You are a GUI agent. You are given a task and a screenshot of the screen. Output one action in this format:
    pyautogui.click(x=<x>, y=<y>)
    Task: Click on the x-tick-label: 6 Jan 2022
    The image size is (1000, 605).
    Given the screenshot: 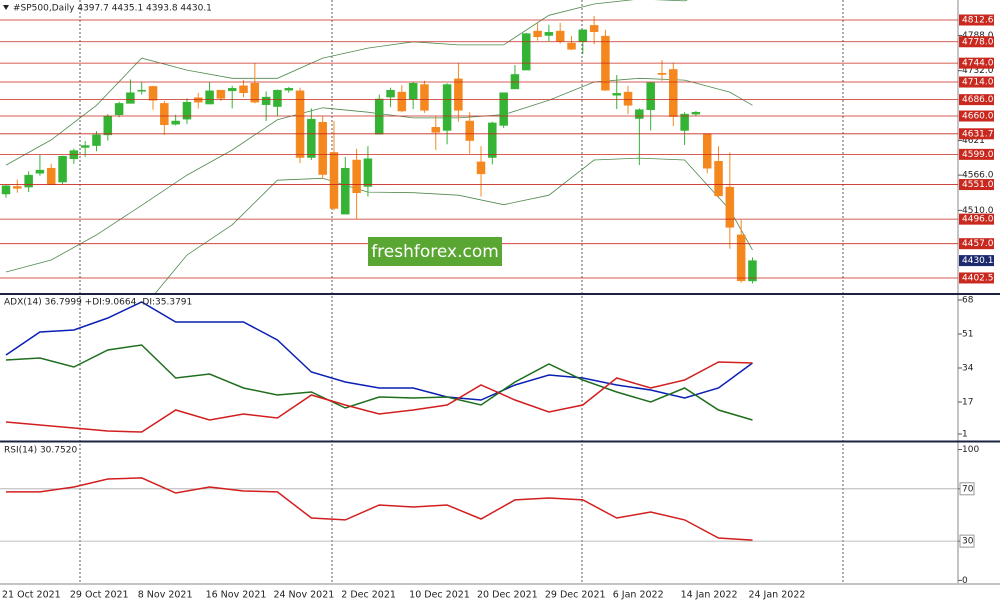 What is the action you would take?
    pyautogui.click(x=638, y=595)
    